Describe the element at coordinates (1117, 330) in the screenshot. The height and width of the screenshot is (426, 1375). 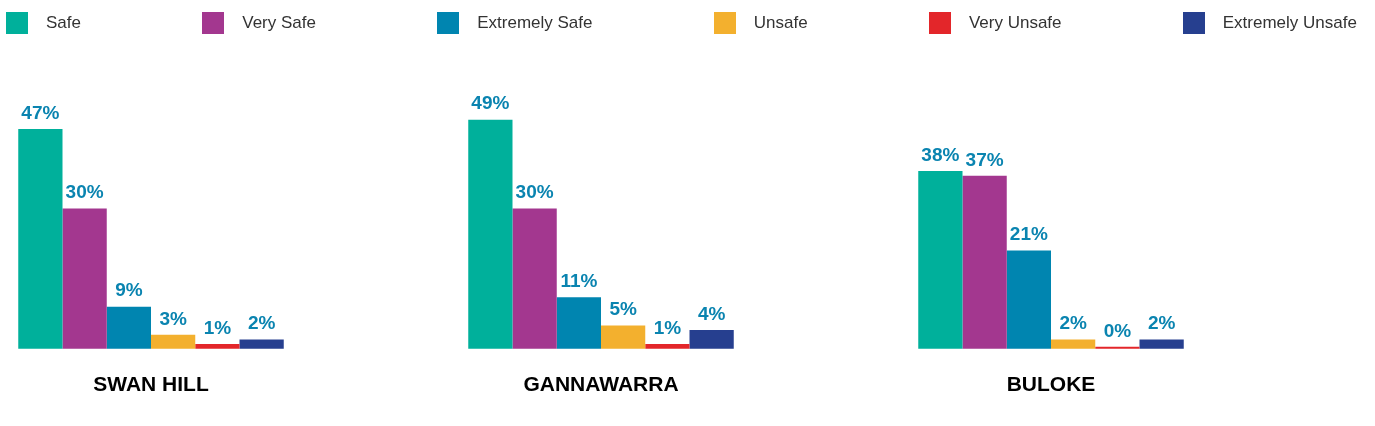
I see `data-label: 0%` at that location.